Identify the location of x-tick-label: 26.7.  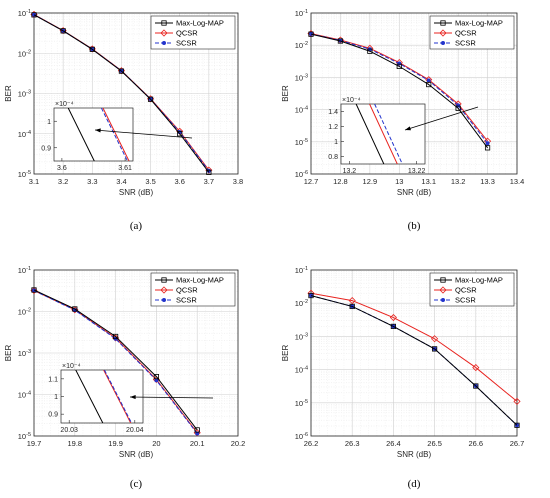
(517, 443).